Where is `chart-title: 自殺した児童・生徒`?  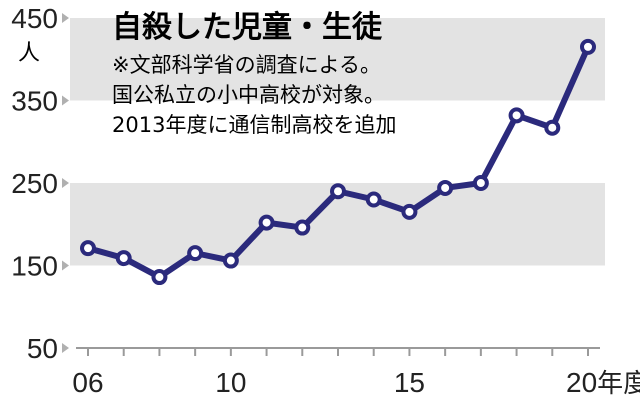
chart-title: 自殺した児童・生徒 is located at coordinates (247, 27).